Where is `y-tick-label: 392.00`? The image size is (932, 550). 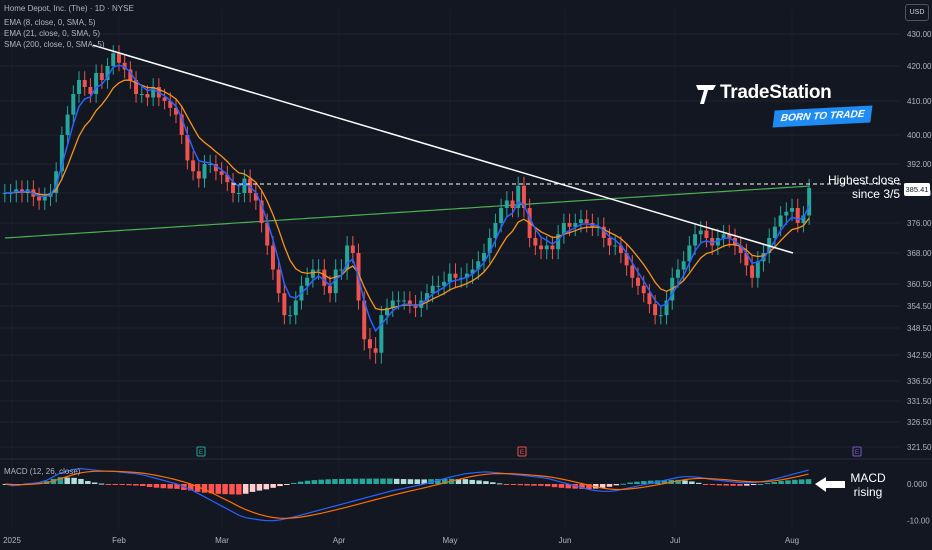
y-tick-label: 392.00 is located at coordinates (919, 164).